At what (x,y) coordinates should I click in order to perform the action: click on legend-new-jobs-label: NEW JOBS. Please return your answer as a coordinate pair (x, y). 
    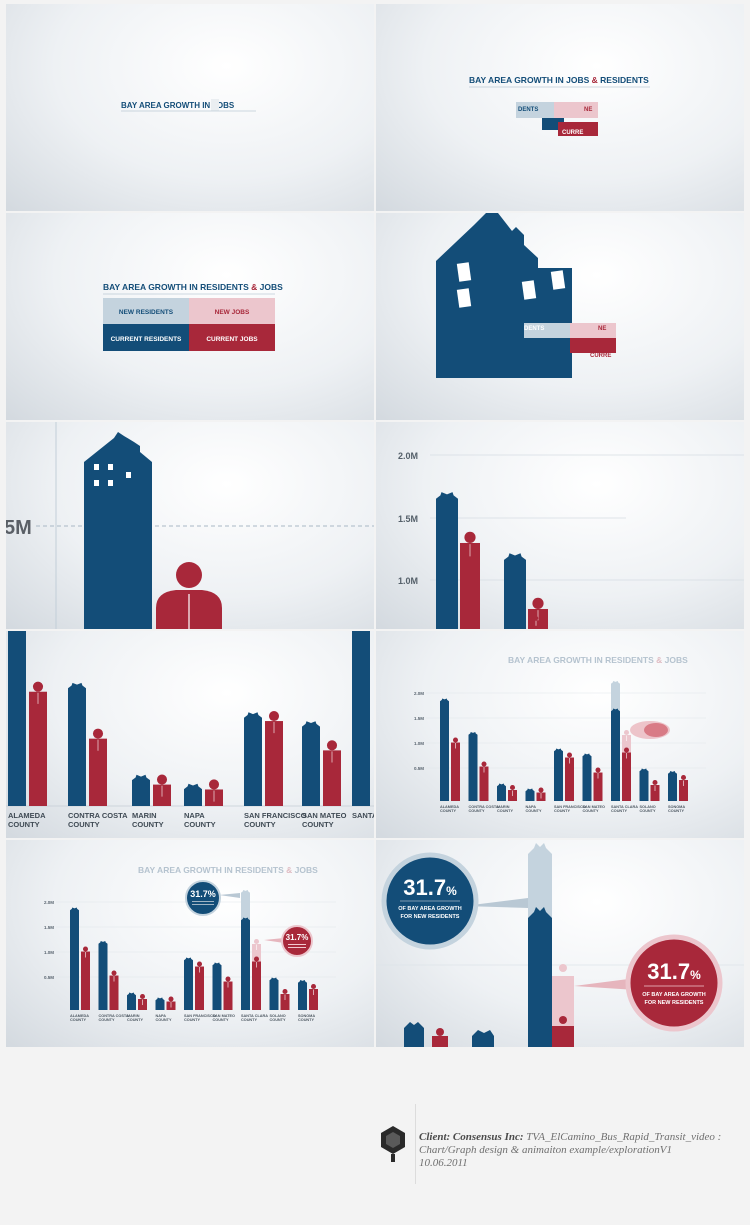
    Looking at the image, I should click on (232, 312).